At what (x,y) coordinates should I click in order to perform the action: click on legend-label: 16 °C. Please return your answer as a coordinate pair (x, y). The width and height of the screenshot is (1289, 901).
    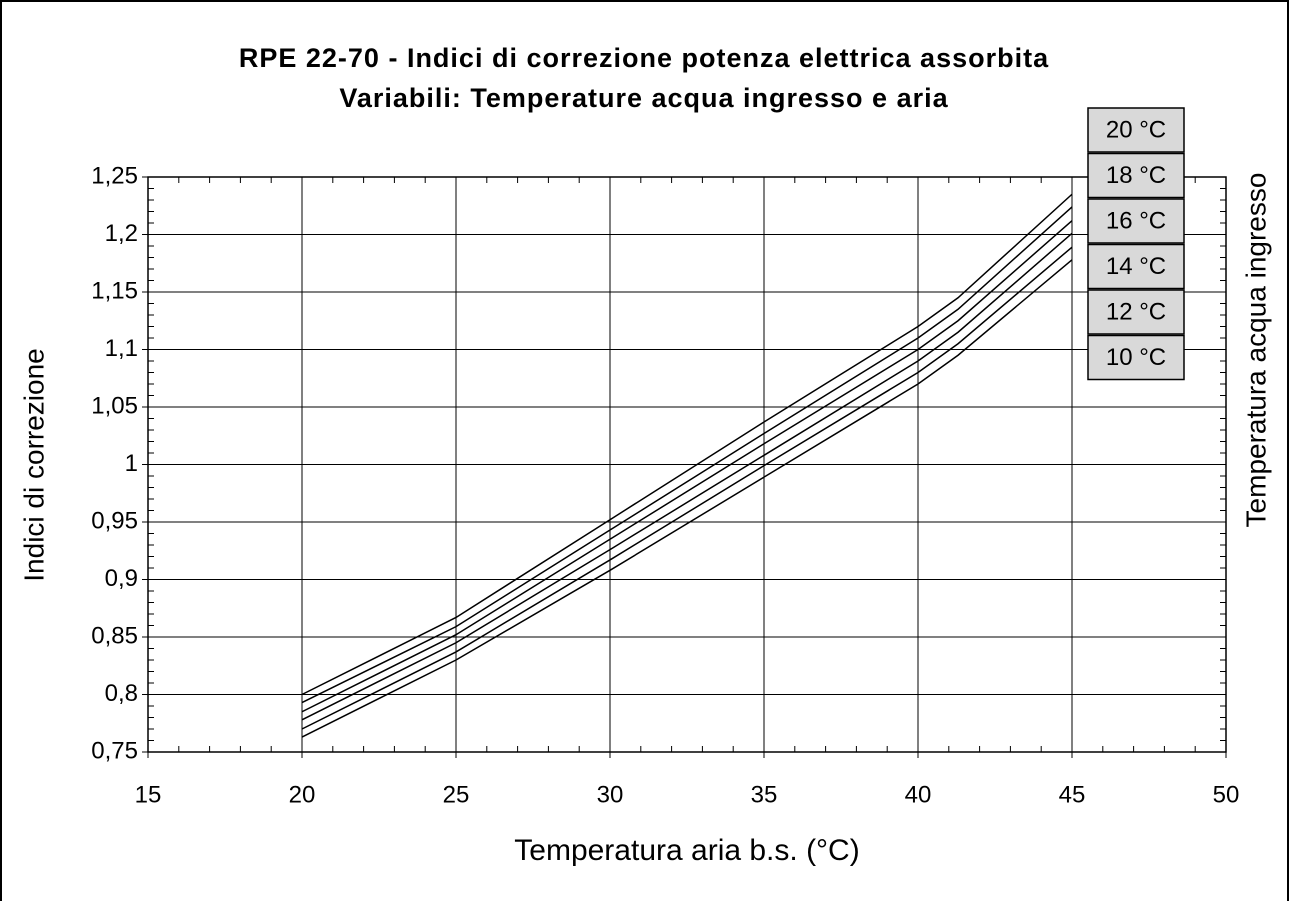
    Looking at the image, I should click on (1136, 220).